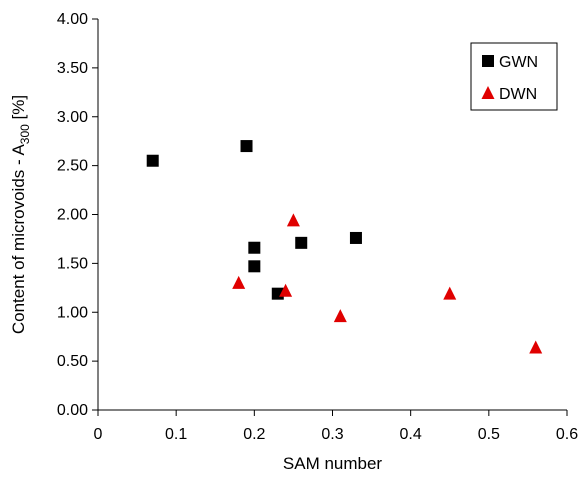  I want to click on y-tick-label: 2.50, so click(72, 166).